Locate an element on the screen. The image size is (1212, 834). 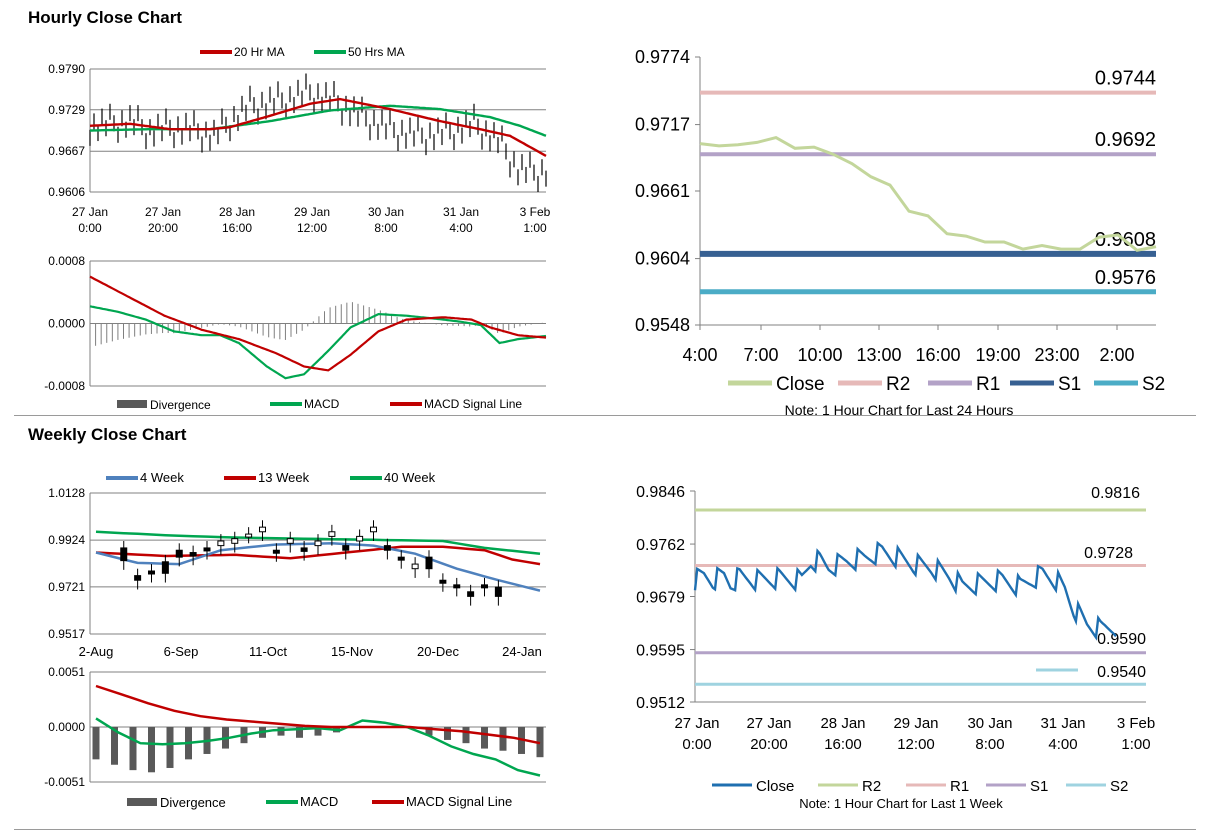
hourly-price-x-tick-time: 4:00 is located at coordinates (461, 228).